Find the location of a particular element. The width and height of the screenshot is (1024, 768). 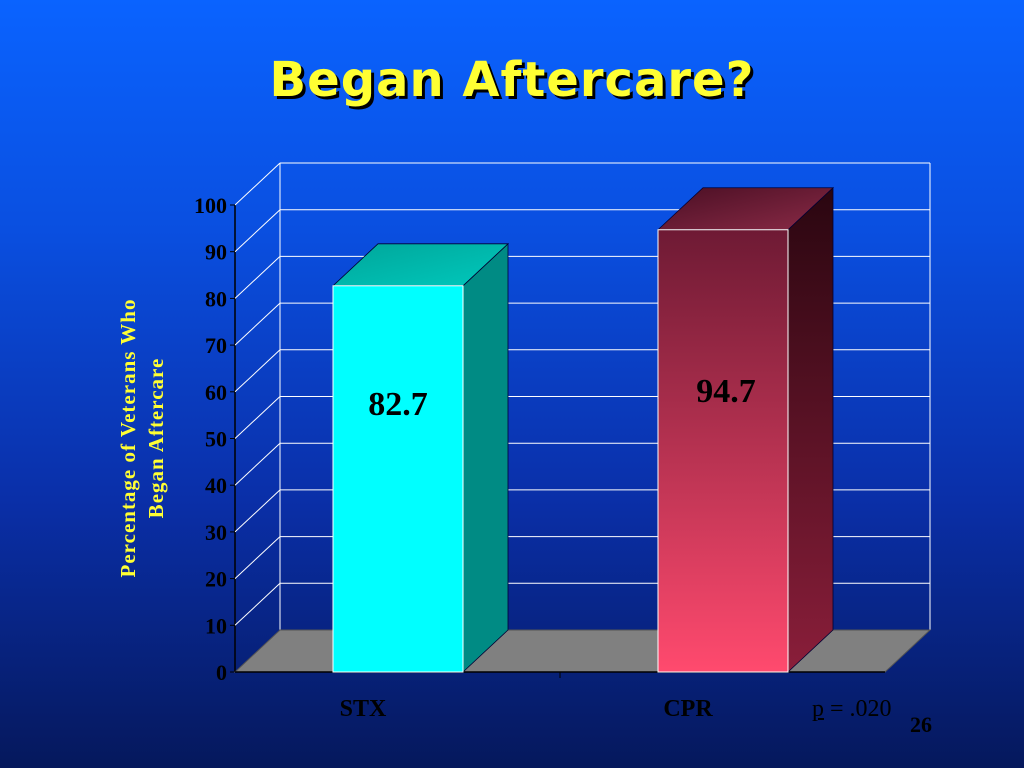

data-label: 94.7 is located at coordinates (726, 391).